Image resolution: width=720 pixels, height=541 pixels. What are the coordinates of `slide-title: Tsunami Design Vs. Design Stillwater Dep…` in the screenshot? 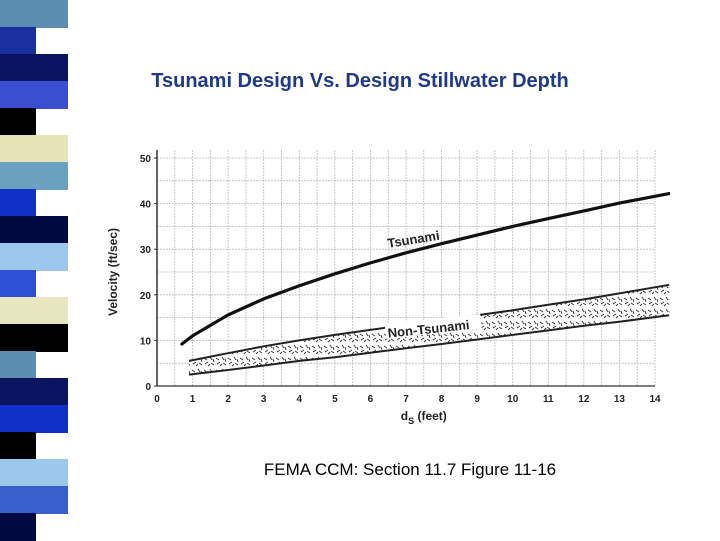 It's located at (360, 81).